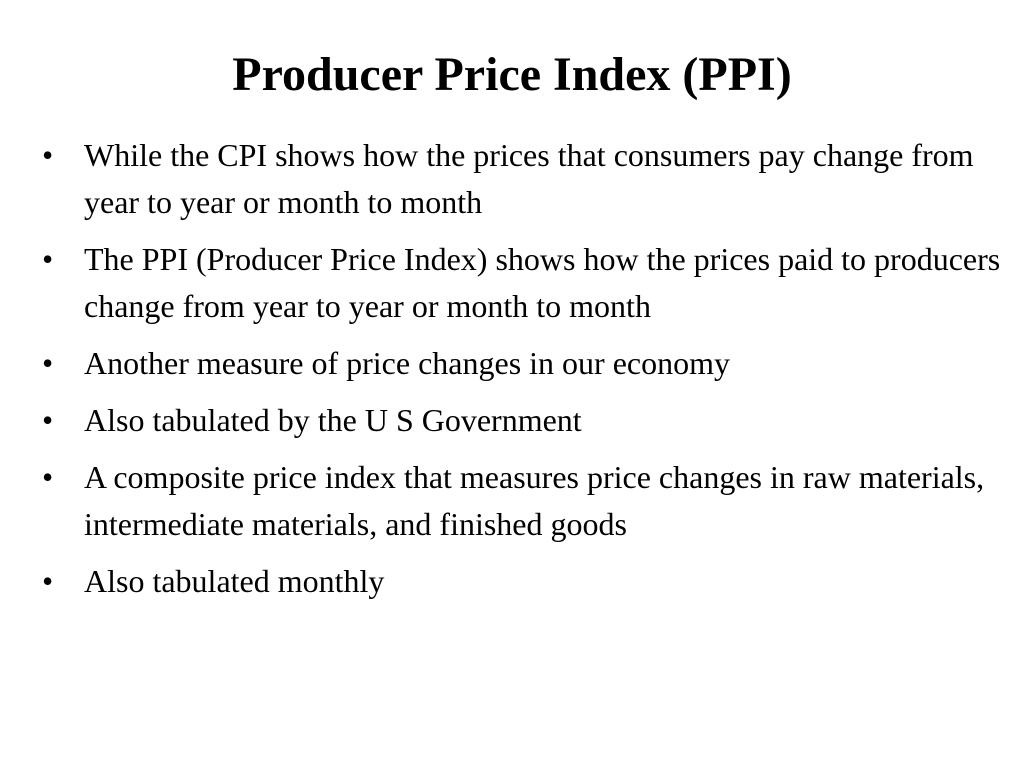 The height and width of the screenshot is (768, 1024). I want to click on slide-title: Producer Price Index (PPI), so click(512, 74).